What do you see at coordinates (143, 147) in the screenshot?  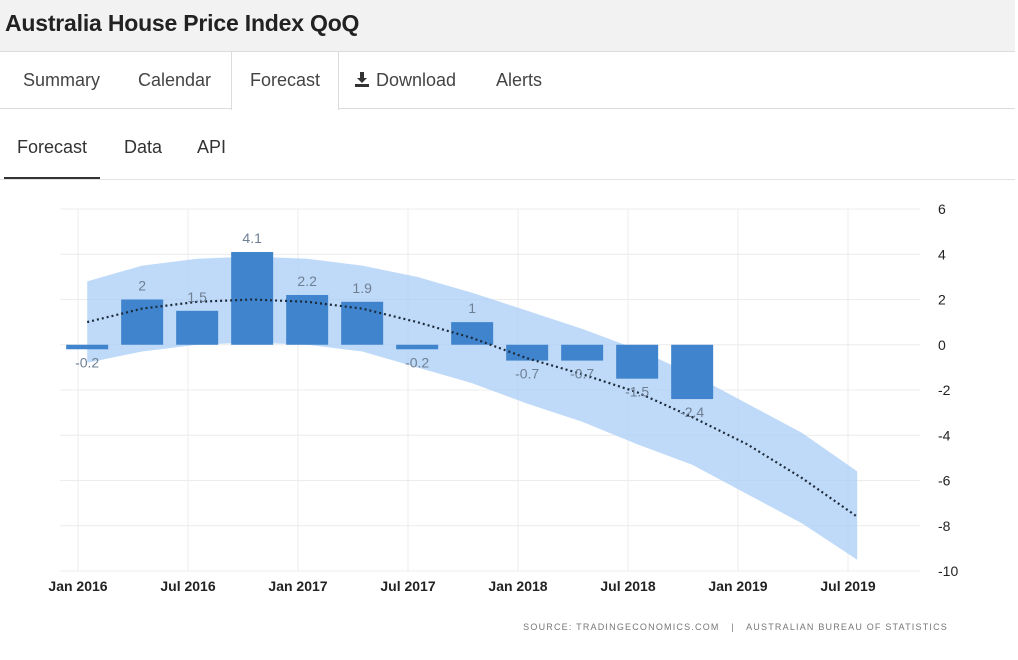 I see `subtab-data: Data` at bounding box center [143, 147].